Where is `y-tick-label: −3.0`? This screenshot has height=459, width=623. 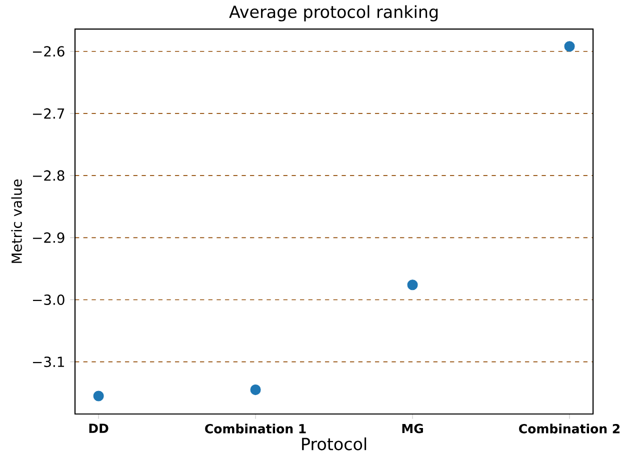 y-tick-label: −3.0 is located at coordinates (48, 299).